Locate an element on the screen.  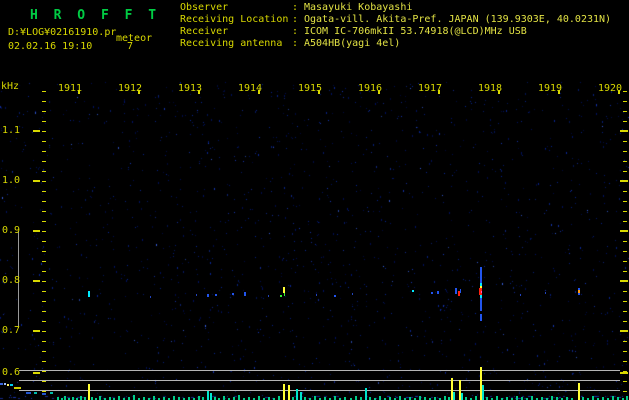
time-axis-label: 1916 is located at coordinates (370, 88).